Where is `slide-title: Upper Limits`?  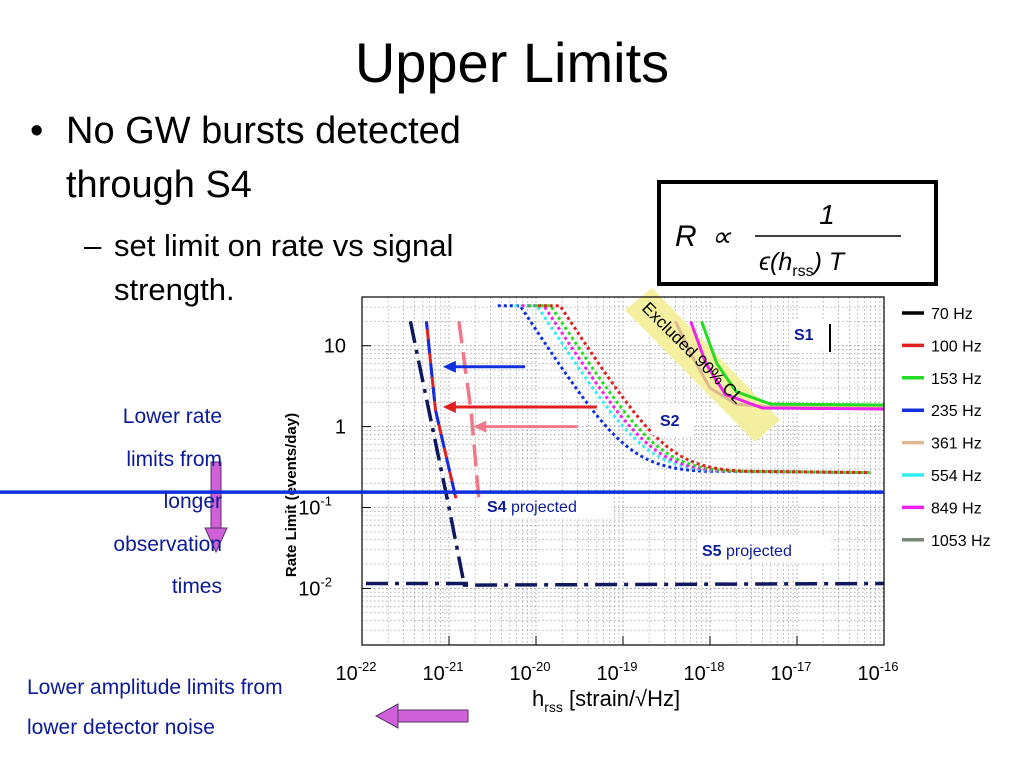 slide-title: Upper Limits is located at coordinates (512, 62).